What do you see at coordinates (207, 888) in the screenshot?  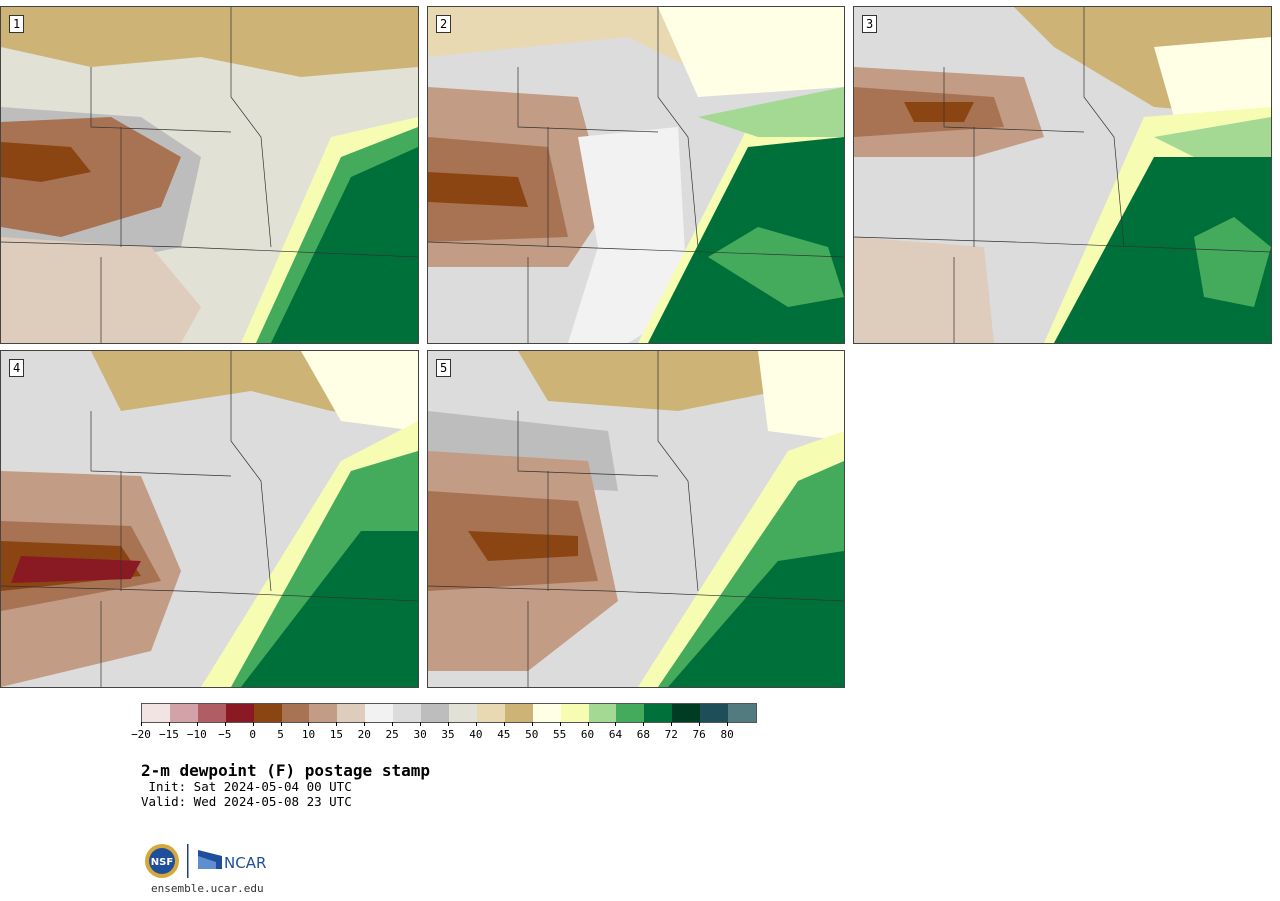 I see `site-url: ensemble.ucar.edu` at bounding box center [207, 888].